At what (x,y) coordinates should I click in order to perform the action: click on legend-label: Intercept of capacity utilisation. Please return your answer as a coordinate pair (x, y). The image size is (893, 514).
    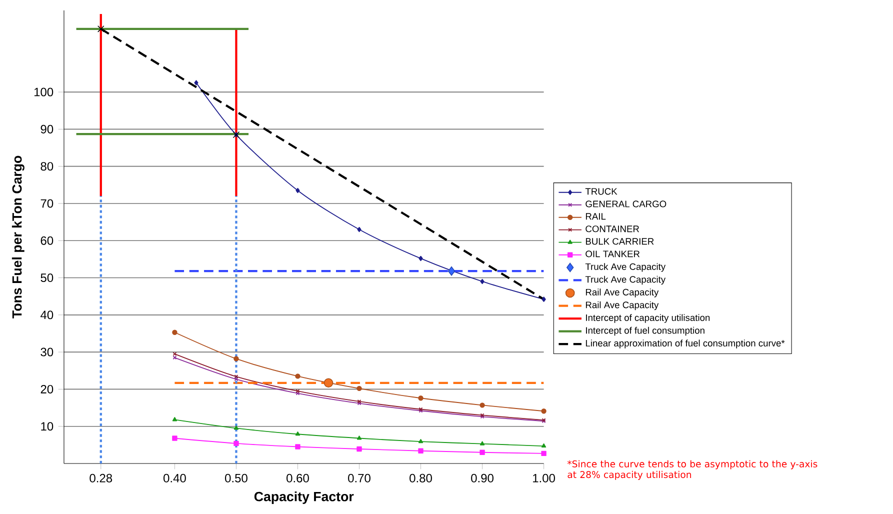
    Looking at the image, I should click on (648, 318).